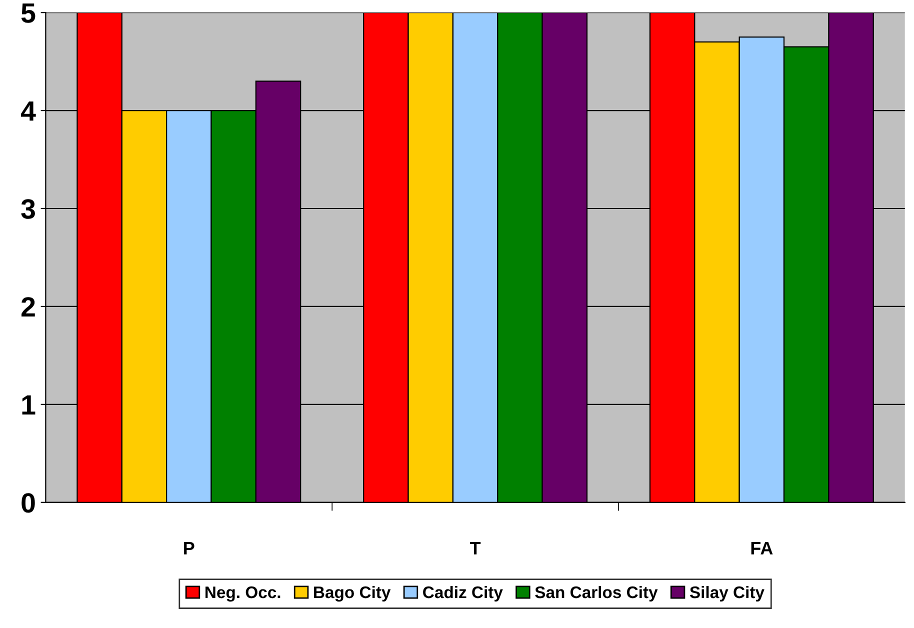  What do you see at coordinates (29, 404) in the screenshot?
I see `y-tick-label: 1` at bounding box center [29, 404].